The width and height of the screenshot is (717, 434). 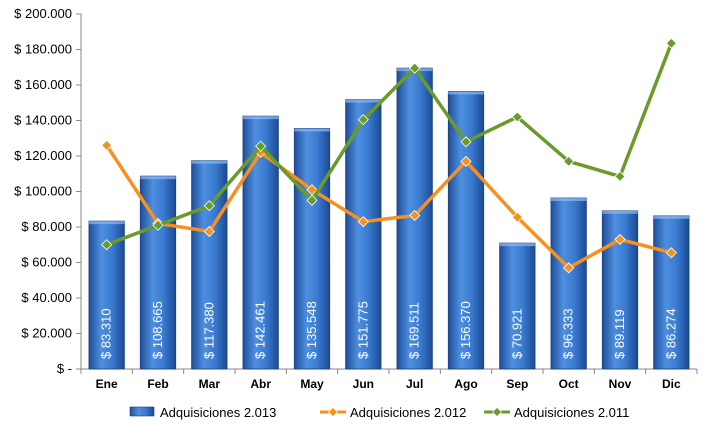 I want to click on y-tick-label: $ 160.000, so click(x=43, y=84).